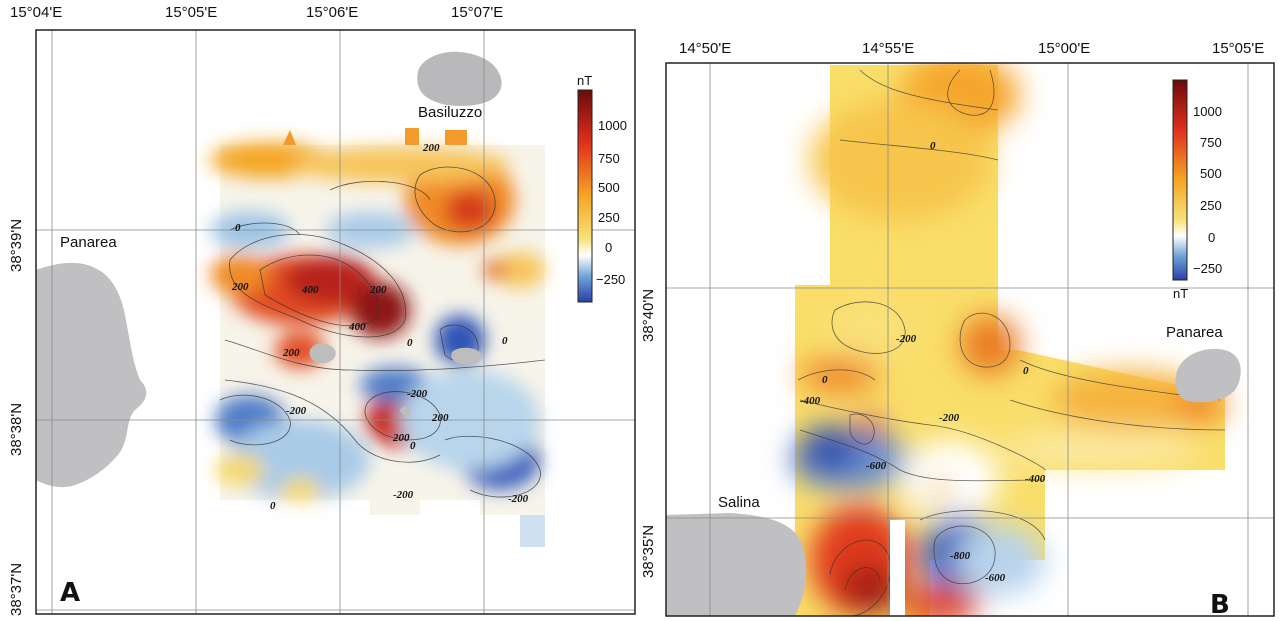 The width and height of the screenshot is (1279, 621). I want to click on panel-letter-b: B, so click(1220, 605).